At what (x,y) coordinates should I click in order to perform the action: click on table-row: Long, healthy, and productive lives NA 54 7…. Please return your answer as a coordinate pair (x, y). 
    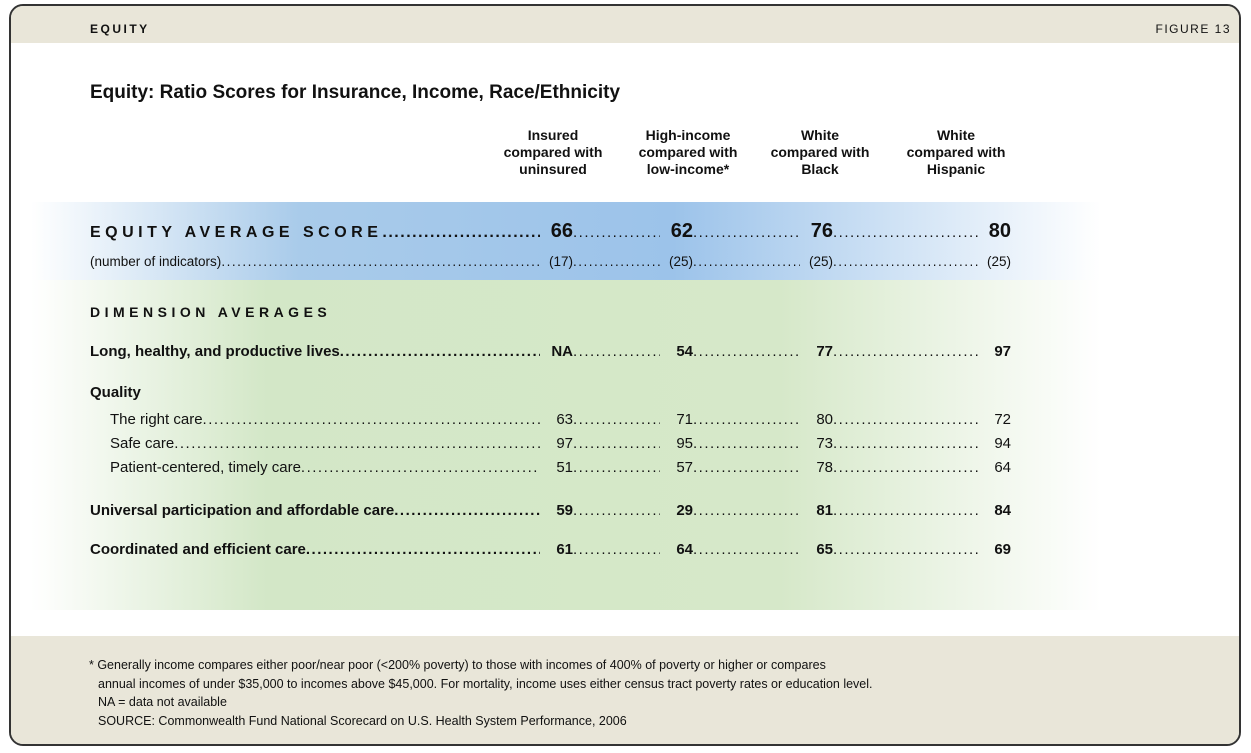
    Looking at the image, I should click on (550, 351).